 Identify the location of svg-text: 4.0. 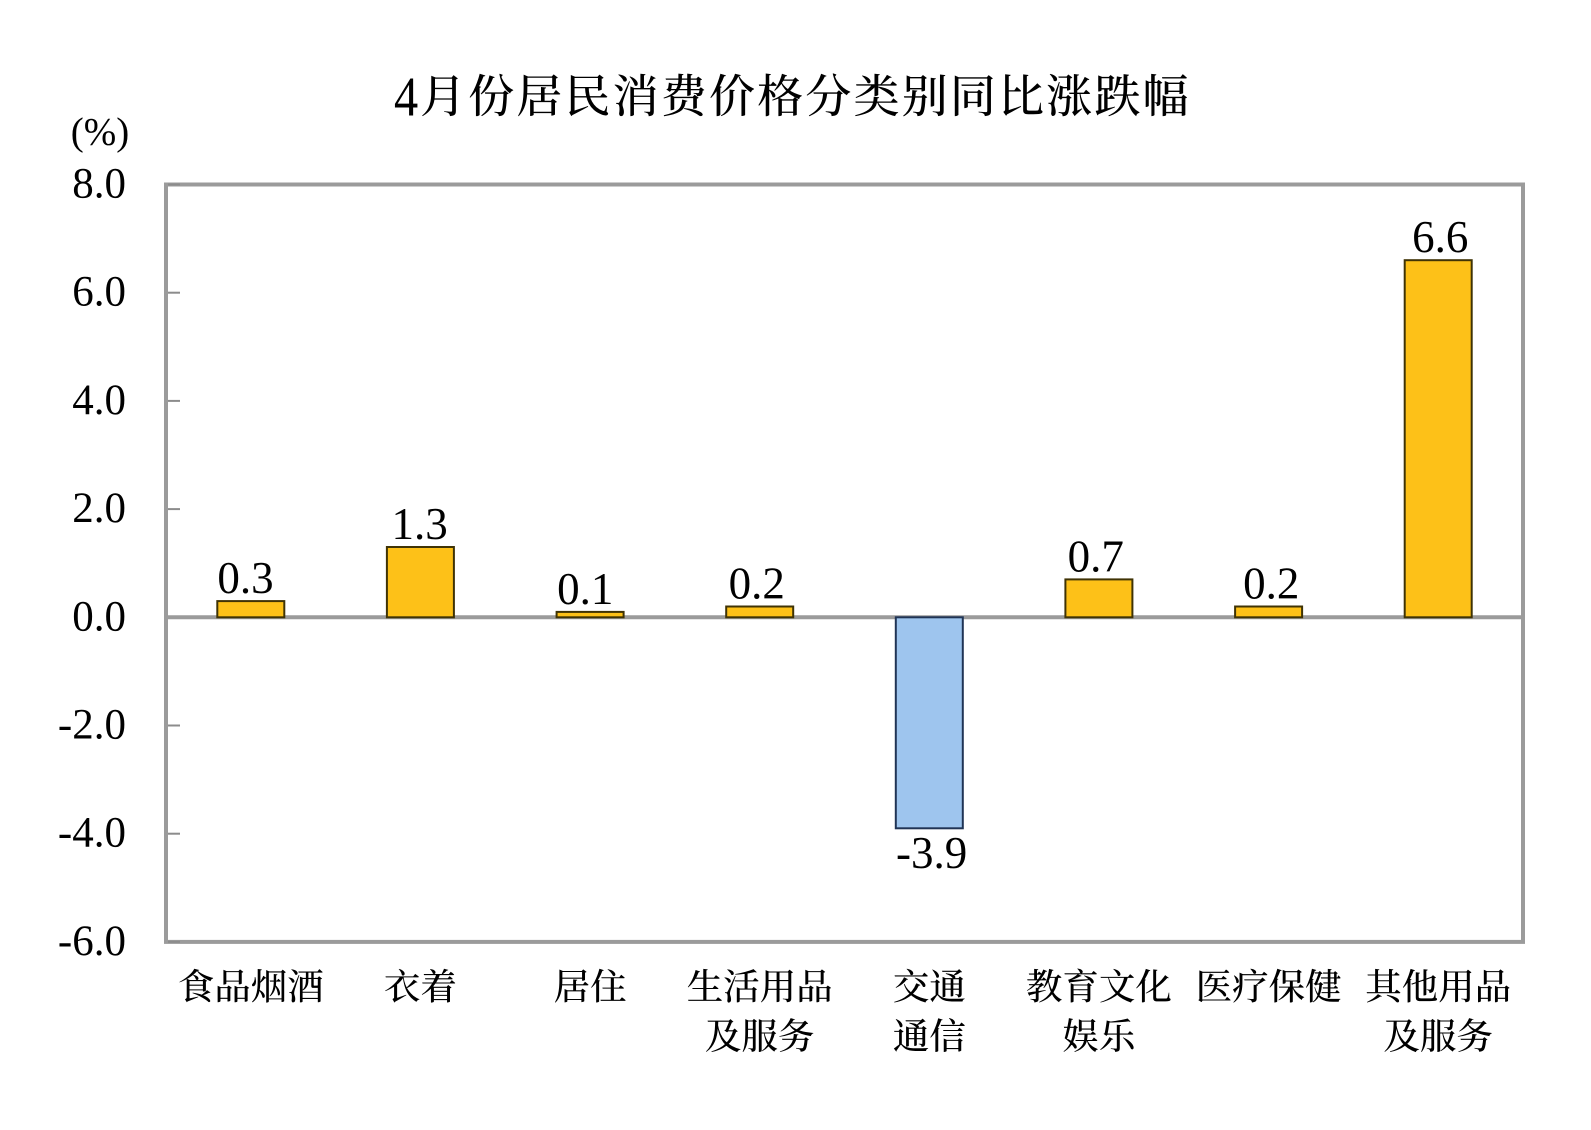
(99, 400).